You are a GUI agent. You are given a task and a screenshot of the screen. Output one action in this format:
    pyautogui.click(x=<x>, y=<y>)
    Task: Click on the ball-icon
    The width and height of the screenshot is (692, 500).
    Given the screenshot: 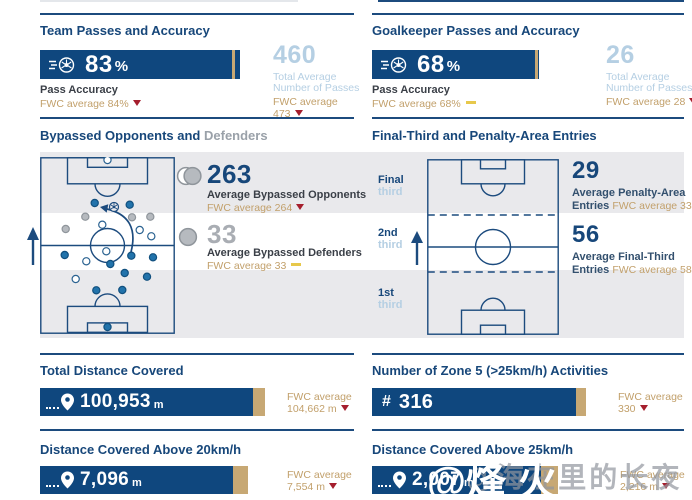 What is the action you would take?
    pyautogui.click(x=114, y=207)
    